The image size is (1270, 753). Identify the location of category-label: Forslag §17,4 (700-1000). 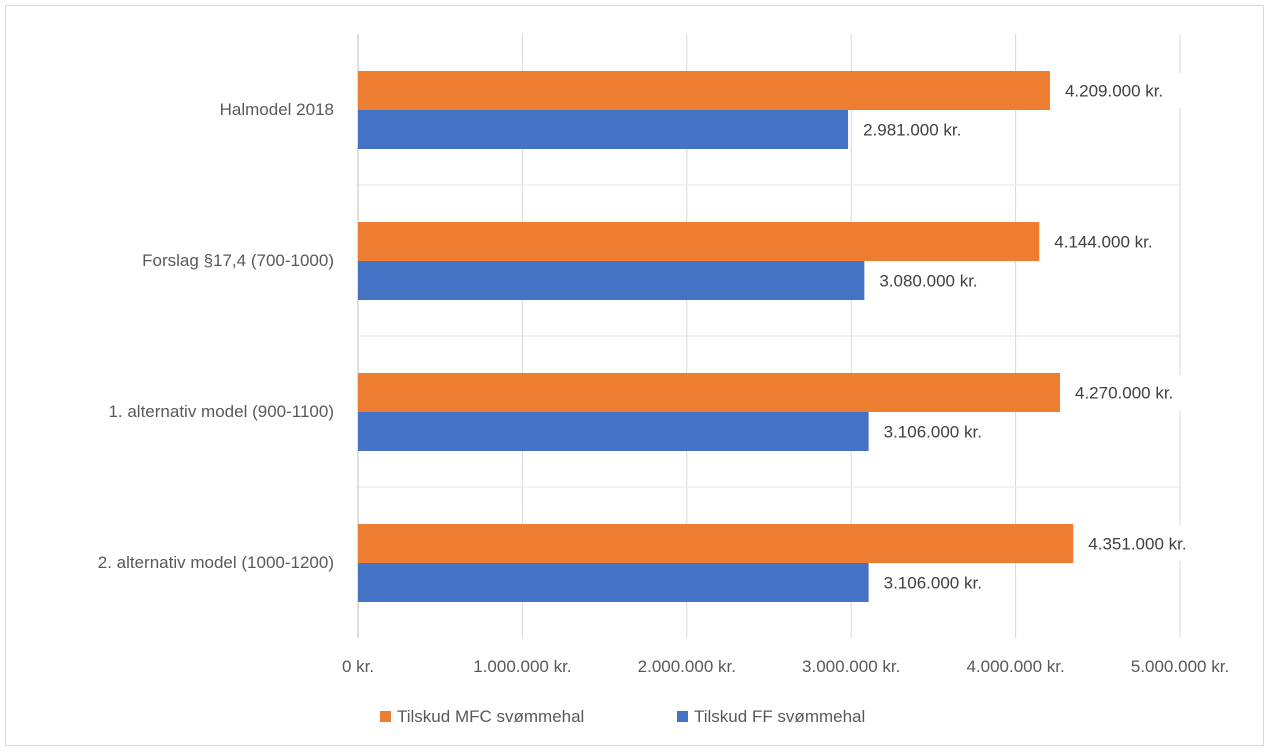
(238, 260).